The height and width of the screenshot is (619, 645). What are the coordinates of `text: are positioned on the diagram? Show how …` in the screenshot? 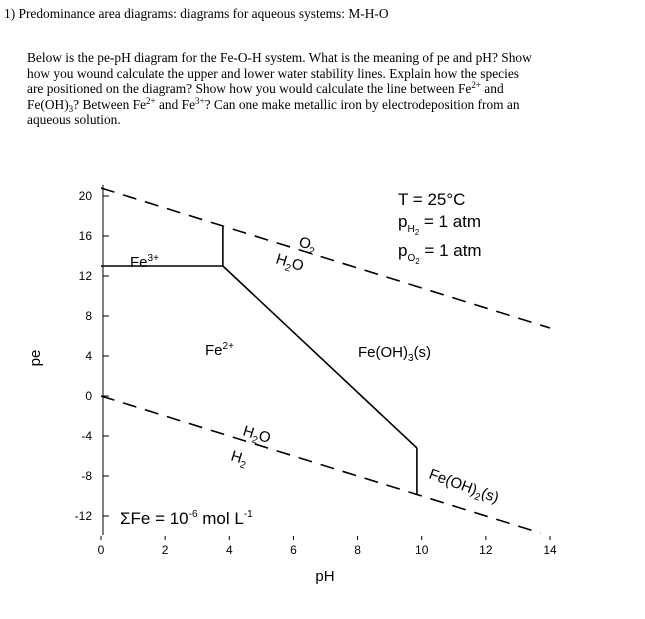 It's located at (249, 88).